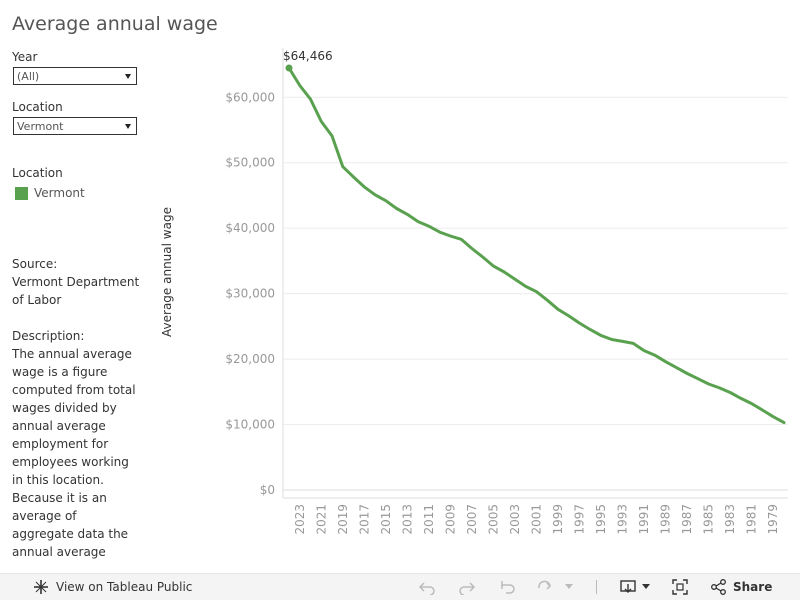 The image size is (800, 600). Describe the element at coordinates (75, 126) in the screenshot. I see `location-dropdown: Vermont` at that location.